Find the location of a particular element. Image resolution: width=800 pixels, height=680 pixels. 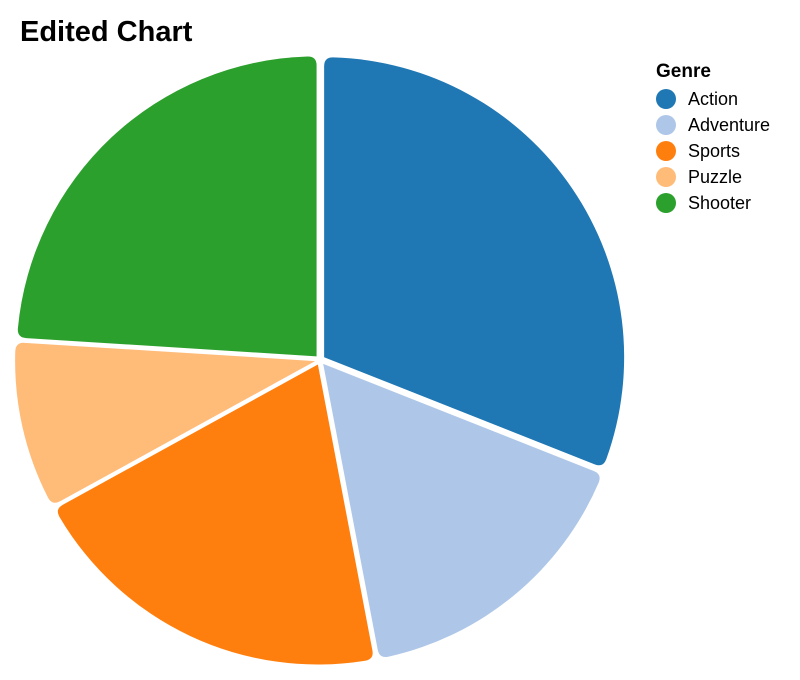

legend-items: Action Adventure Sports Puzzle Shooter is located at coordinates (713, 151).